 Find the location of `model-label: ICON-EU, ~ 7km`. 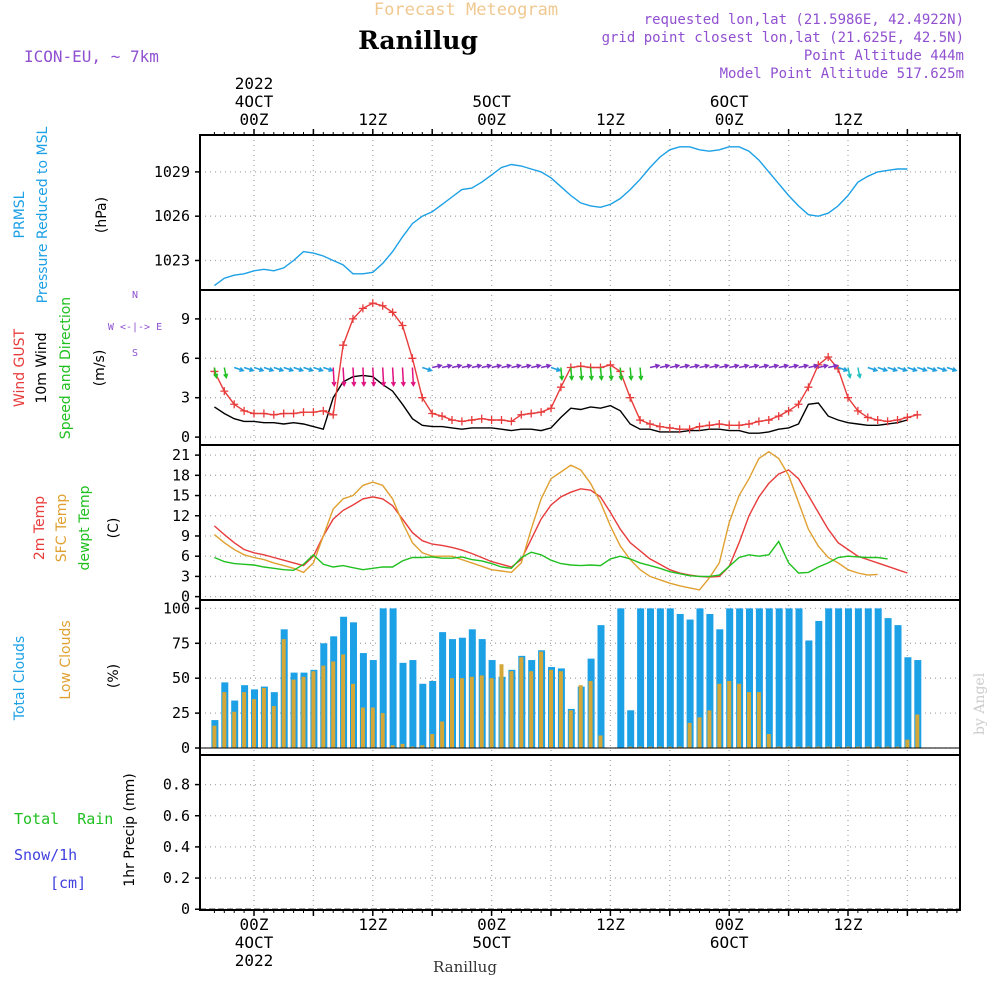

model-label: ICON-EU, ~ 7km is located at coordinates (91, 56).